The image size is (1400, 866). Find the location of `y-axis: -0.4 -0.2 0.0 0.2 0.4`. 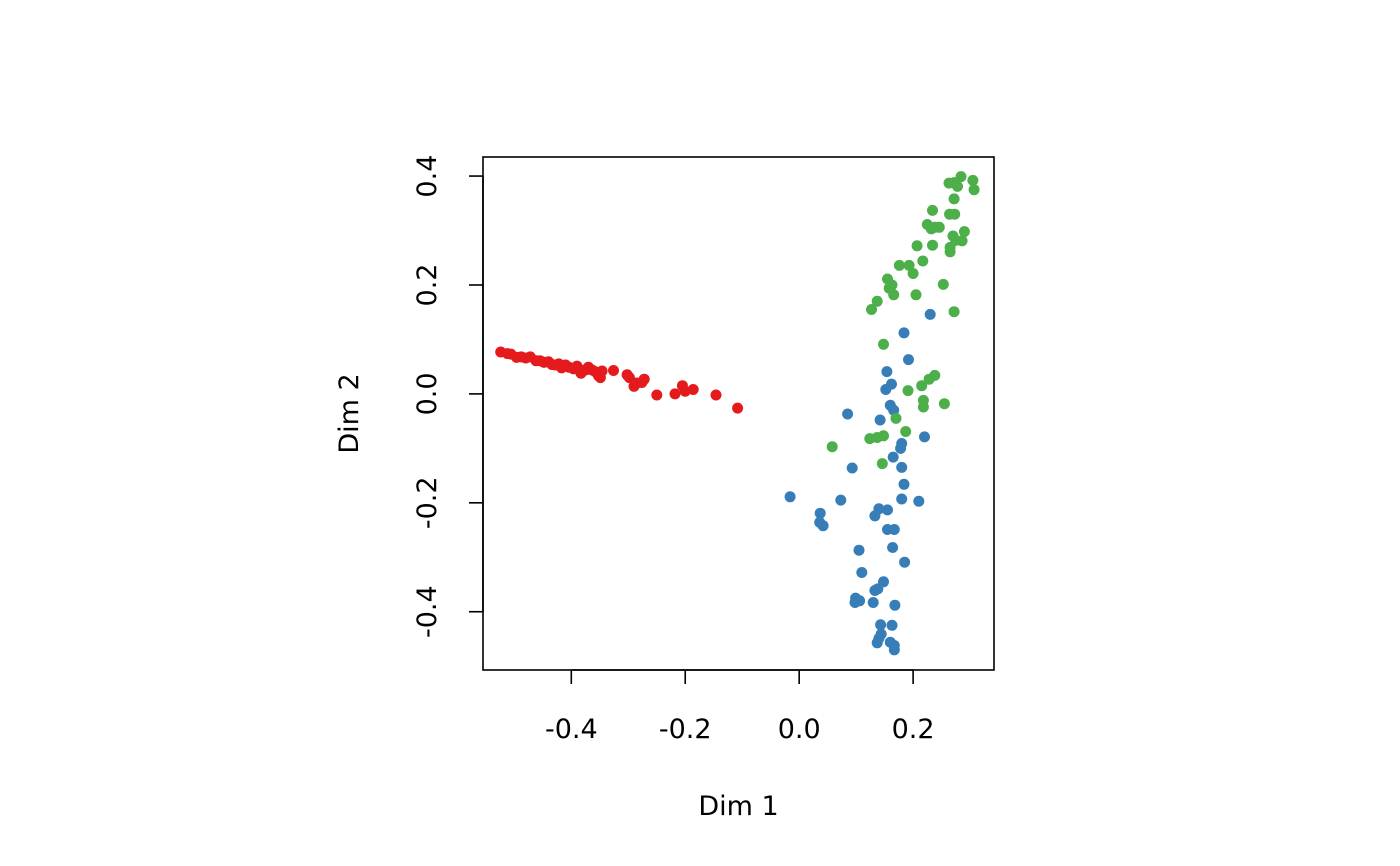

y-axis: -0.4 -0.2 0.0 0.2 0.4 is located at coordinates (448, 396).